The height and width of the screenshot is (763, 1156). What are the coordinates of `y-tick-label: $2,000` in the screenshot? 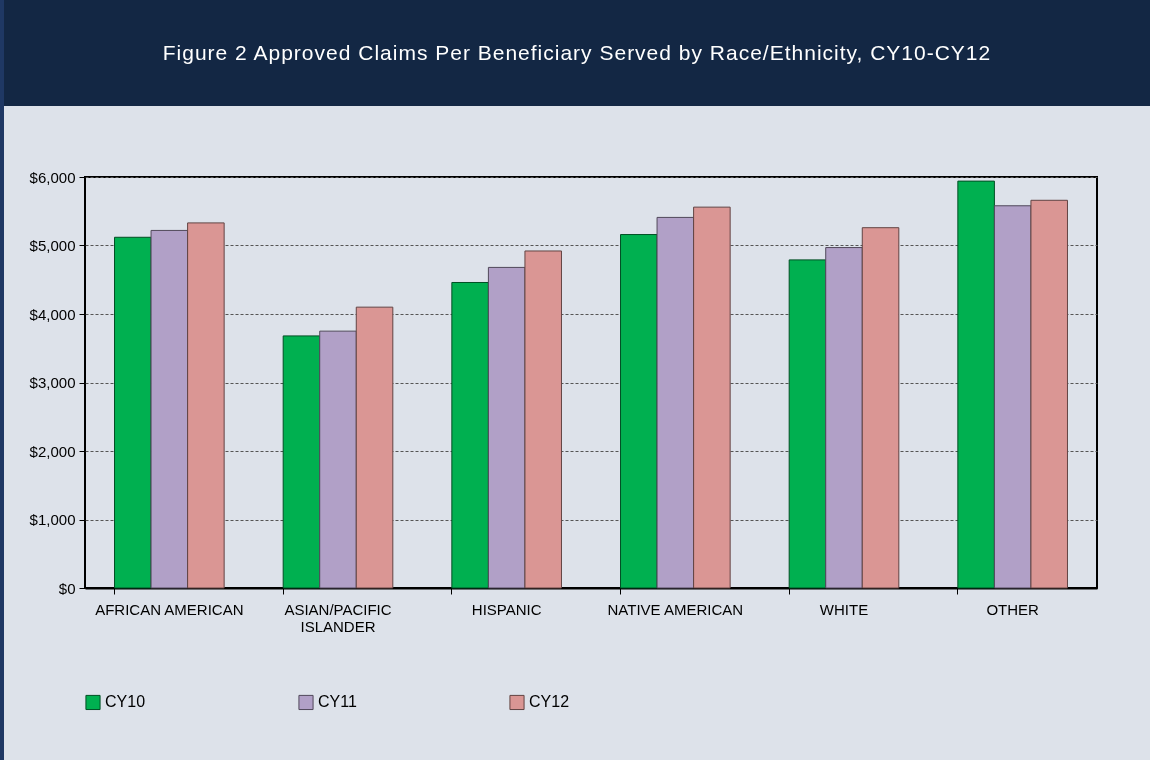 It's located at (52, 451).